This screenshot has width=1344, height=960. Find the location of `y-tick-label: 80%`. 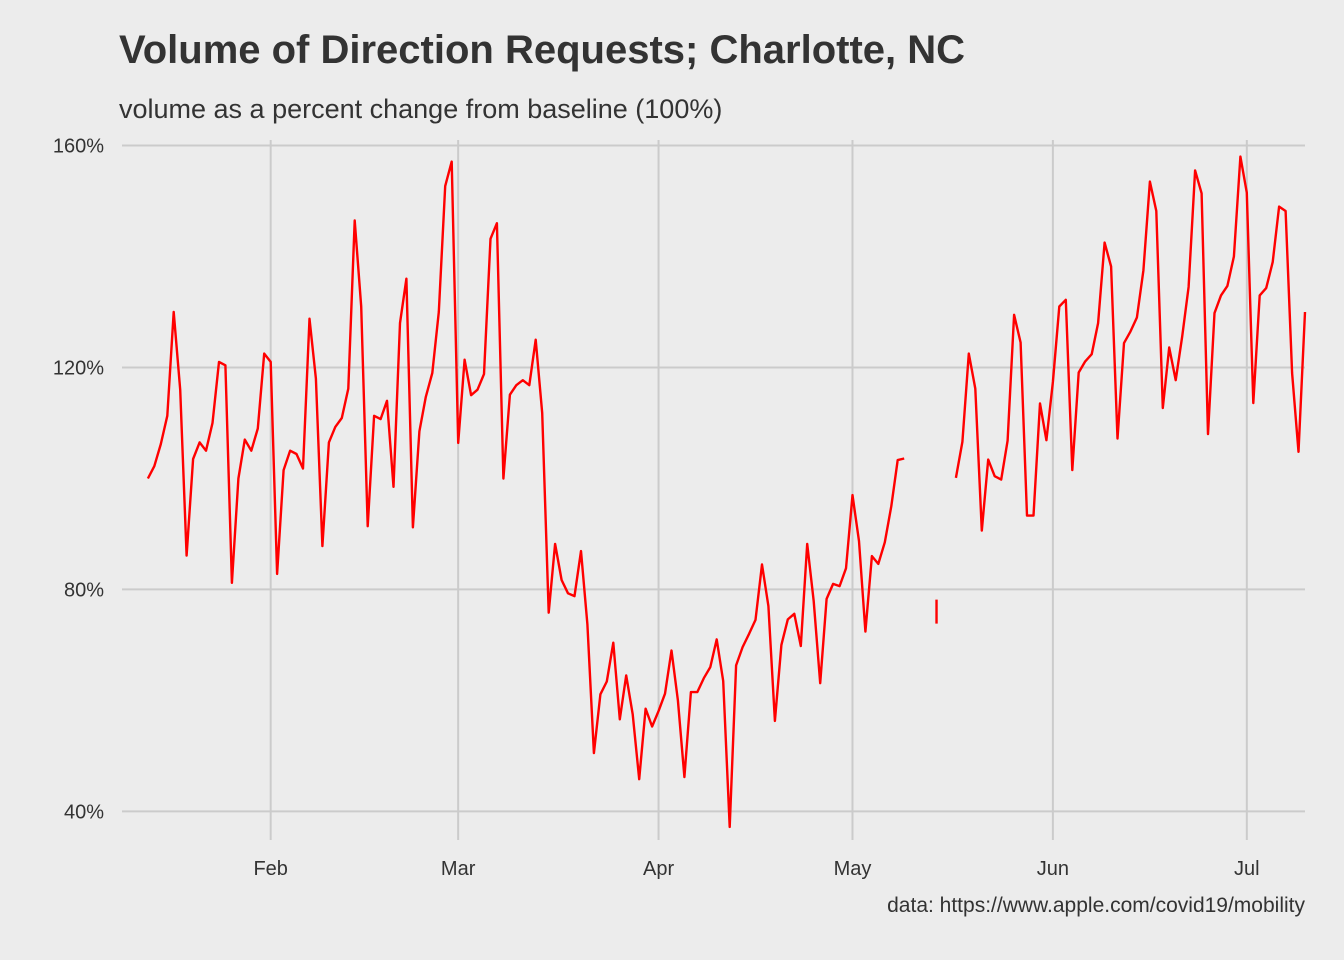

y-tick-label: 80% is located at coordinates (84, 590).